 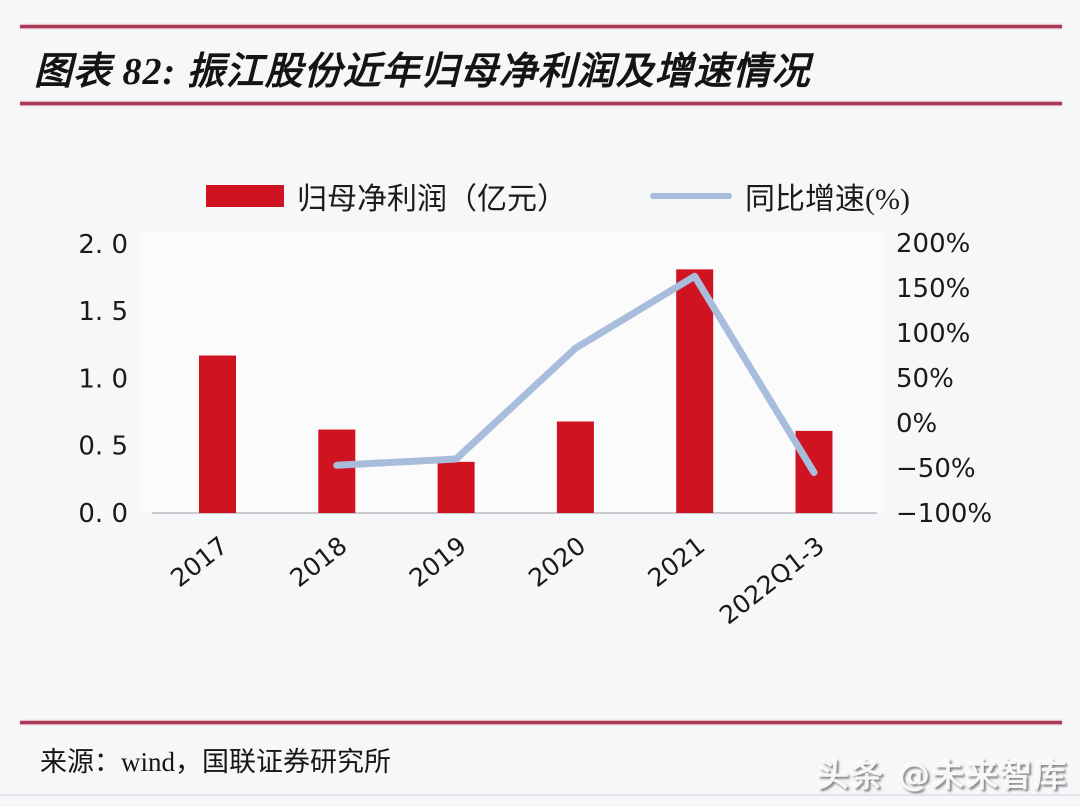 What do you see at coordinates (103, 447) in the screenshot?
I see `left-axis-tick-label: 0. 5` at bounding box center [103, 447].